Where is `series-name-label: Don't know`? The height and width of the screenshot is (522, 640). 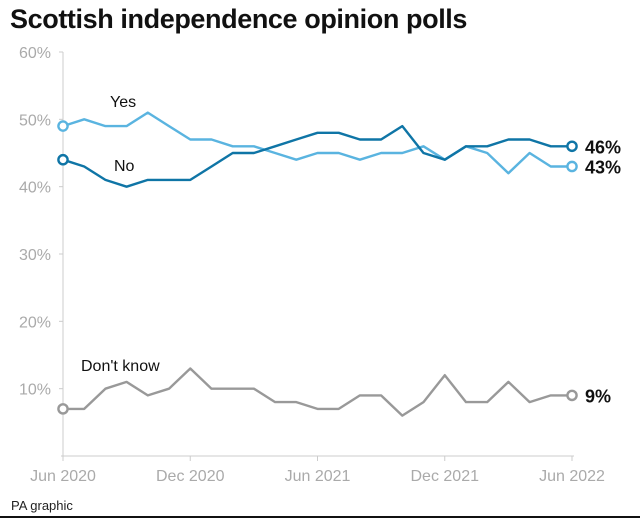 series-name-label: Don't know is located at coordinates (120, 366).